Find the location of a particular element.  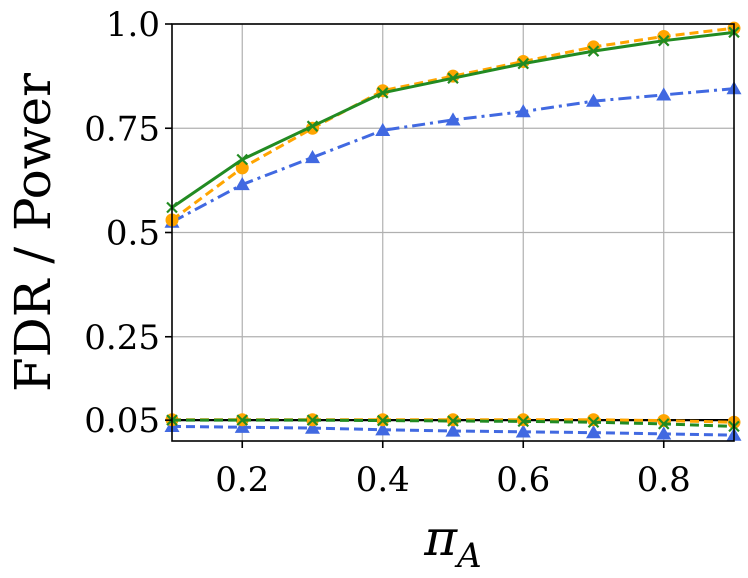

y-tick-label: 1.0 is located at coordinates (133, 25).